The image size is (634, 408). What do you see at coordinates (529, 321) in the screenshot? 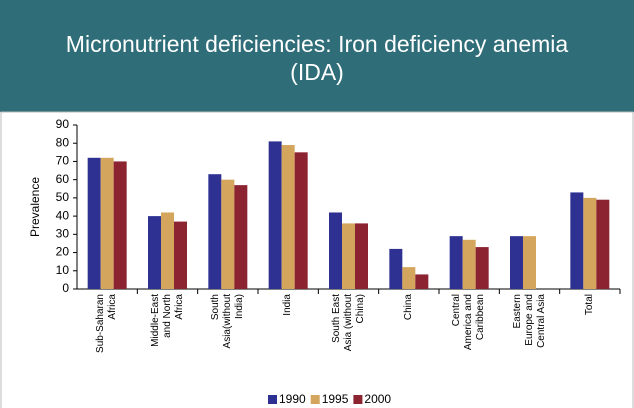
I see `x-tick-label: Eastern Europe and Central Asia` at bounding box center [529, 321].